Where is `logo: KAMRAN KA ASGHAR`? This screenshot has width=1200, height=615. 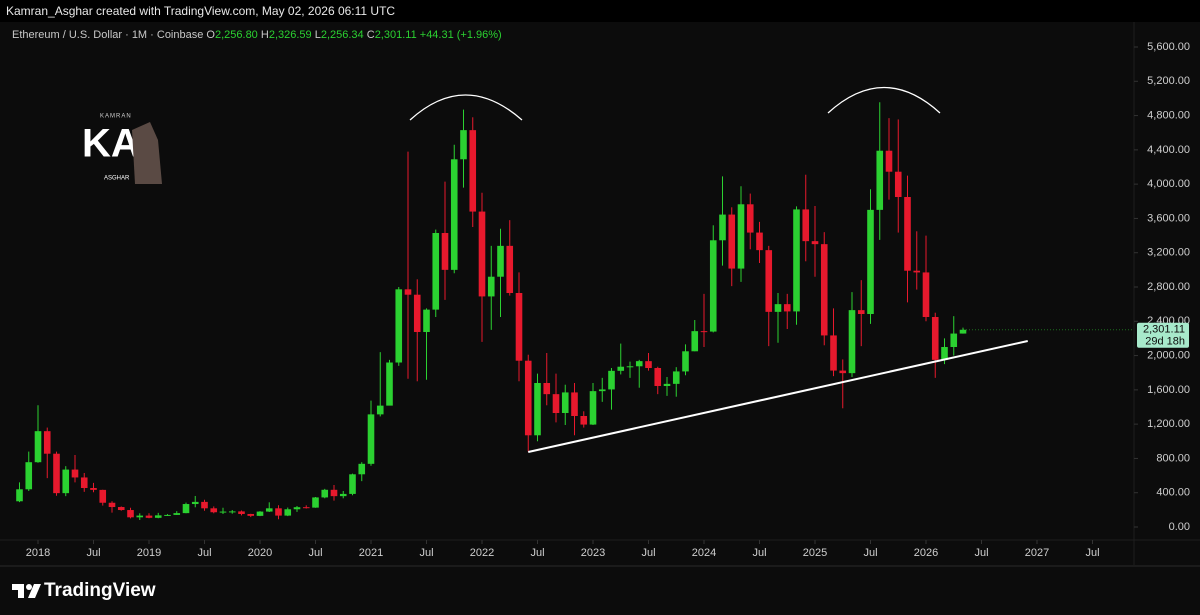
logo: KAMRAN KA ASGHAR is located at coordinates (122, 149).